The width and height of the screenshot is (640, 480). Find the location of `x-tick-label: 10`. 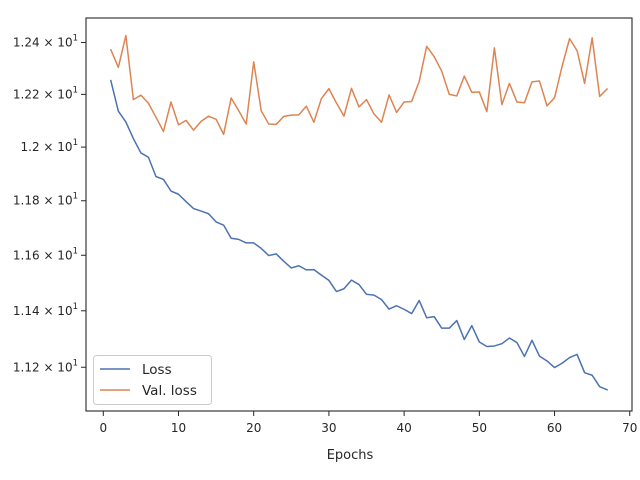

x-tick-label: 10 is located at coordinates (178, 428).